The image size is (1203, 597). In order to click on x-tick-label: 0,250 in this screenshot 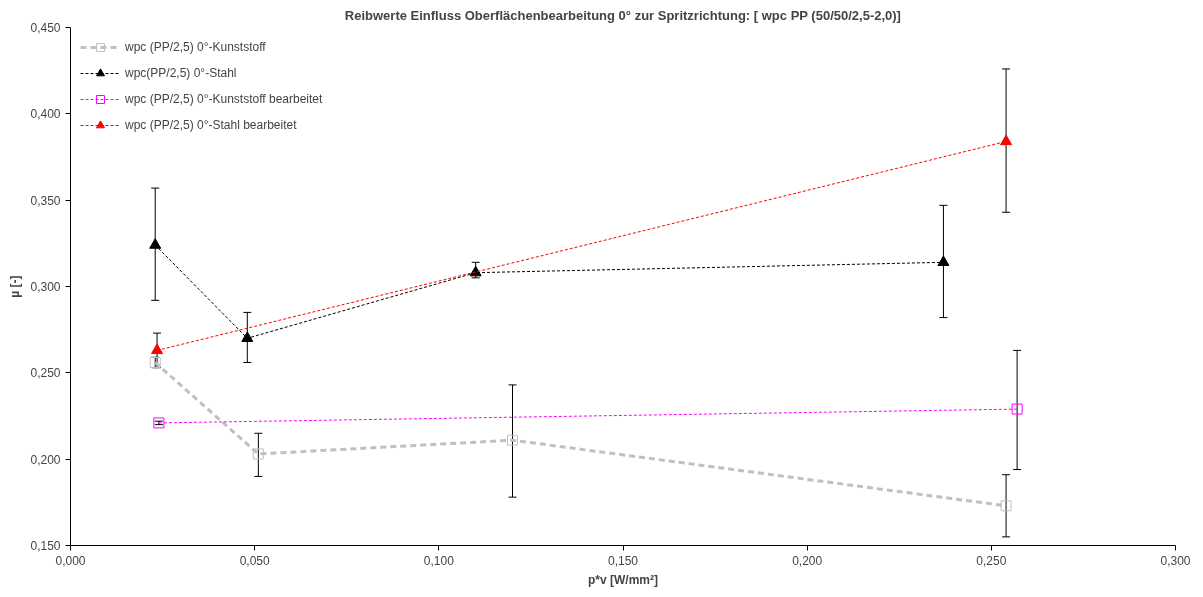, I will do `click(991, 560)`.